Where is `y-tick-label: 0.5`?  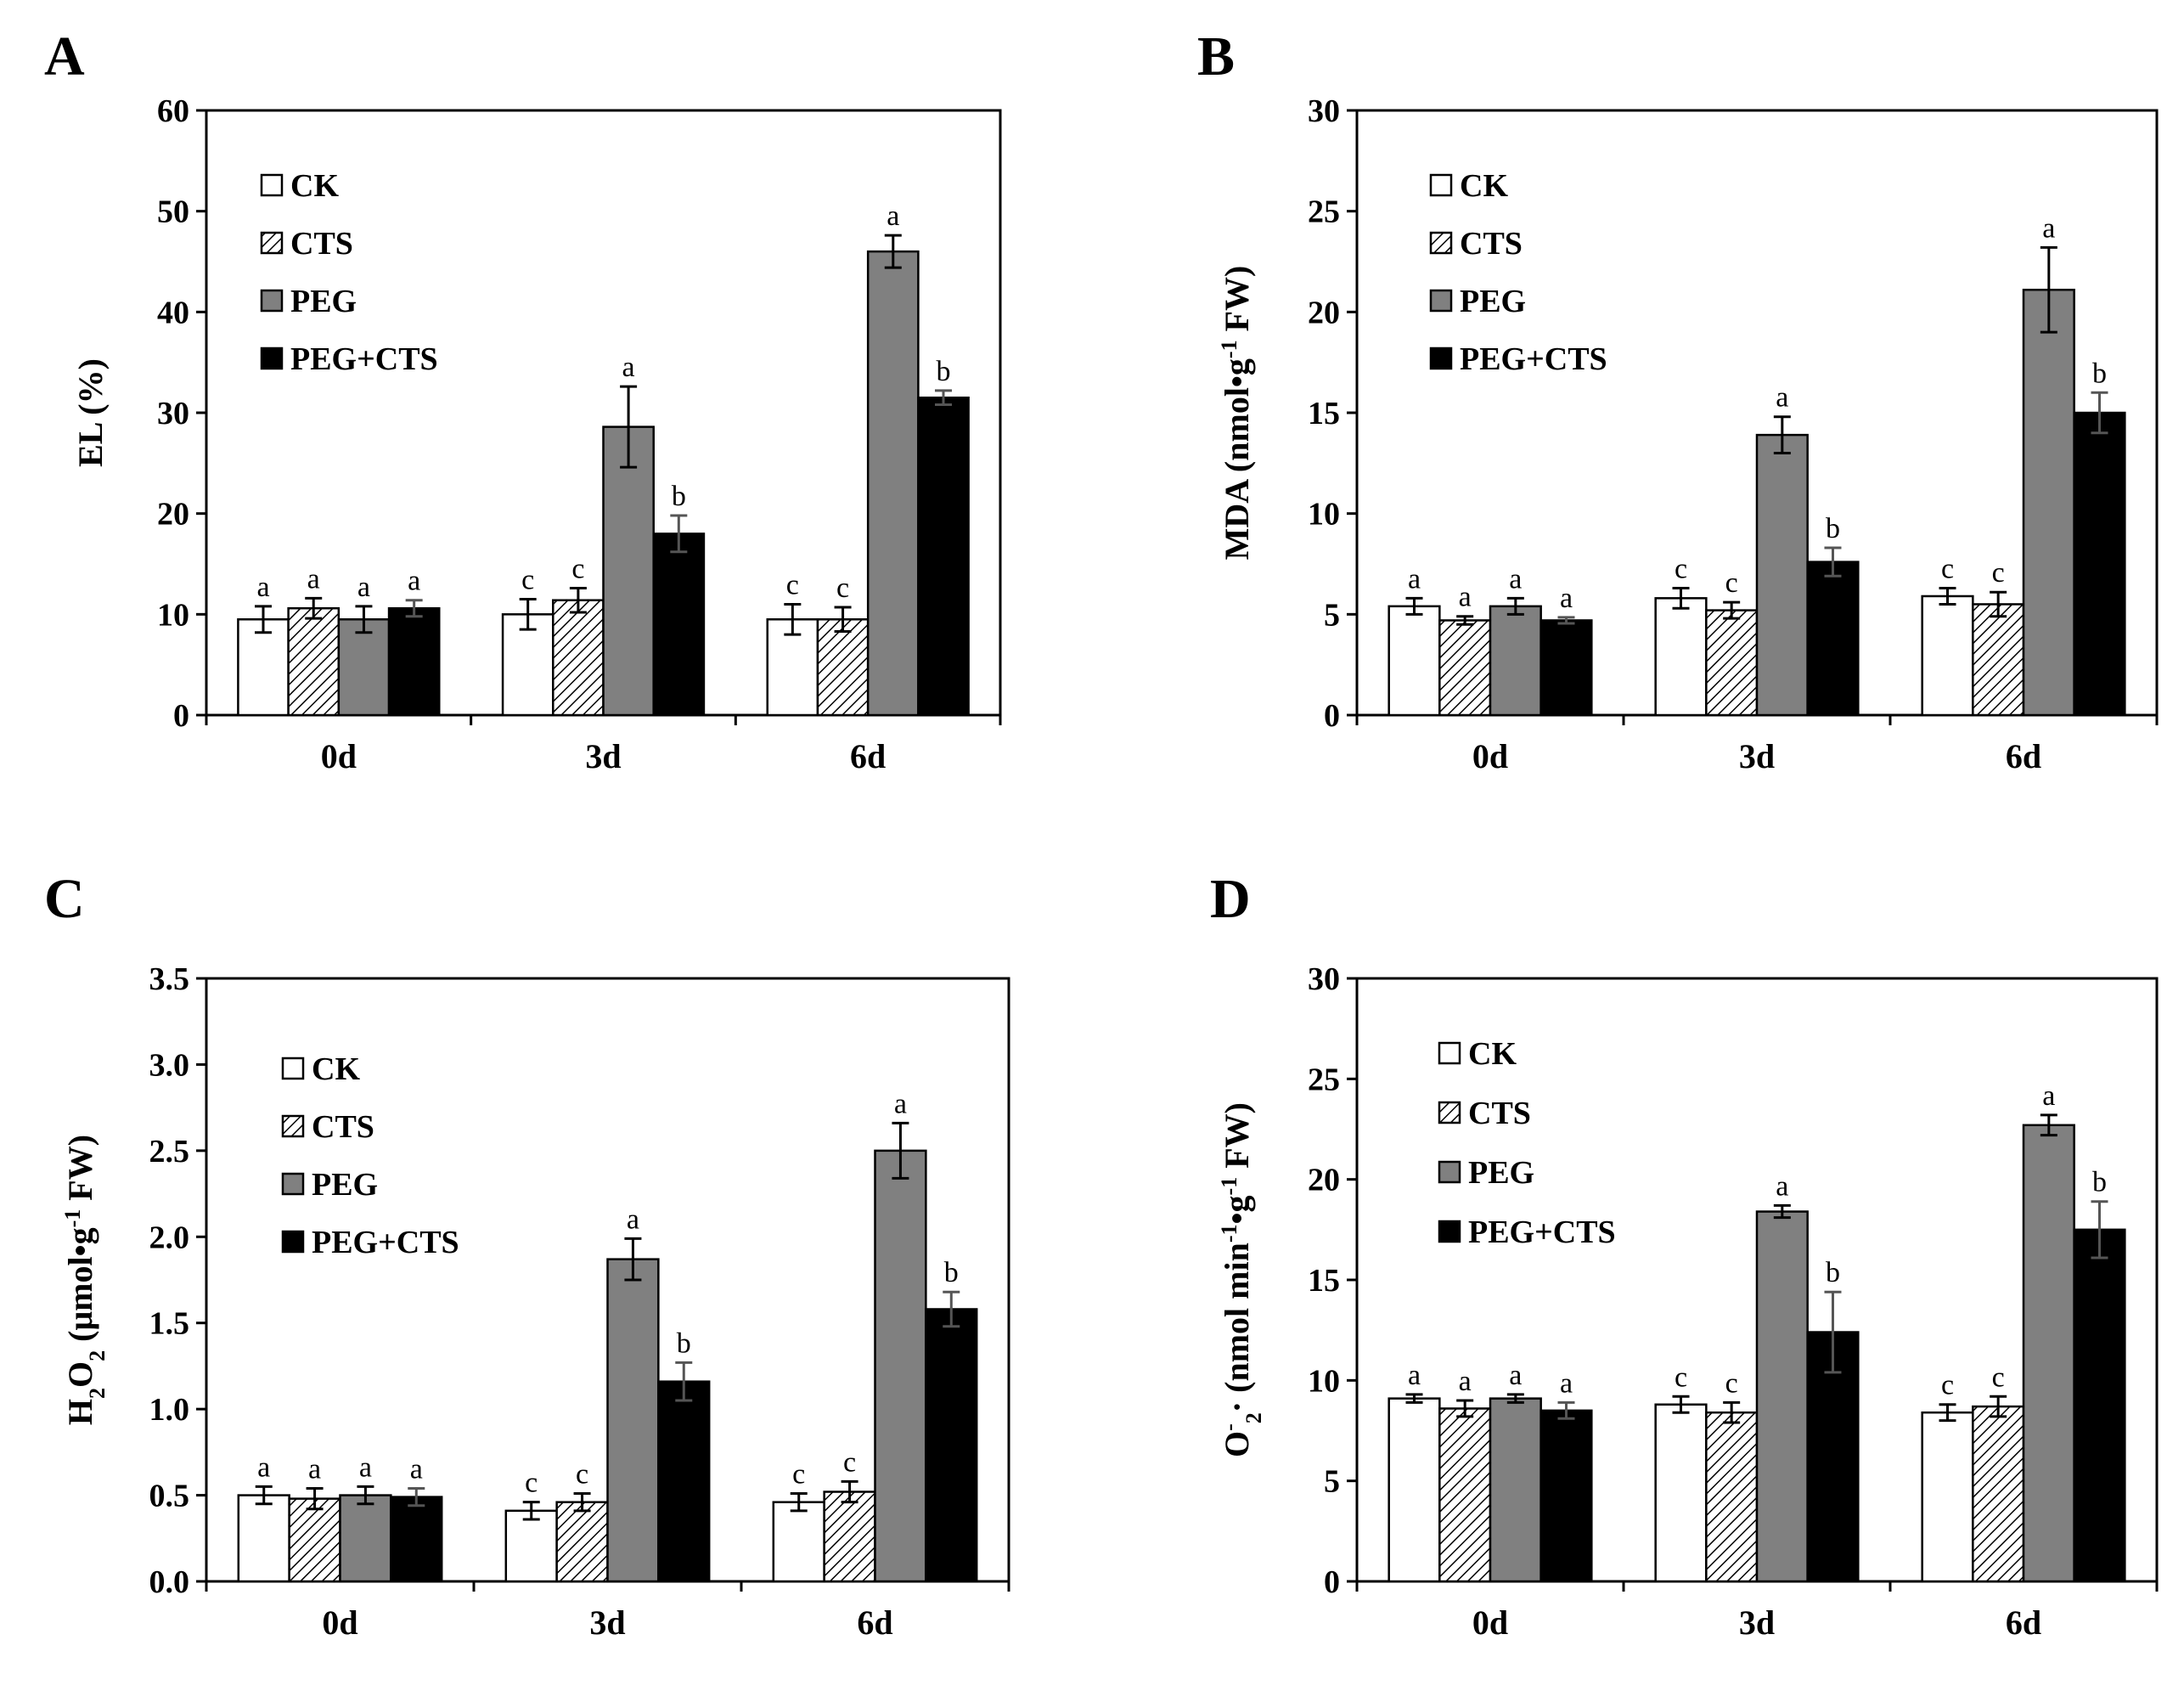 y-tick-label: 0.5 is located at coordinates (169, 1497).